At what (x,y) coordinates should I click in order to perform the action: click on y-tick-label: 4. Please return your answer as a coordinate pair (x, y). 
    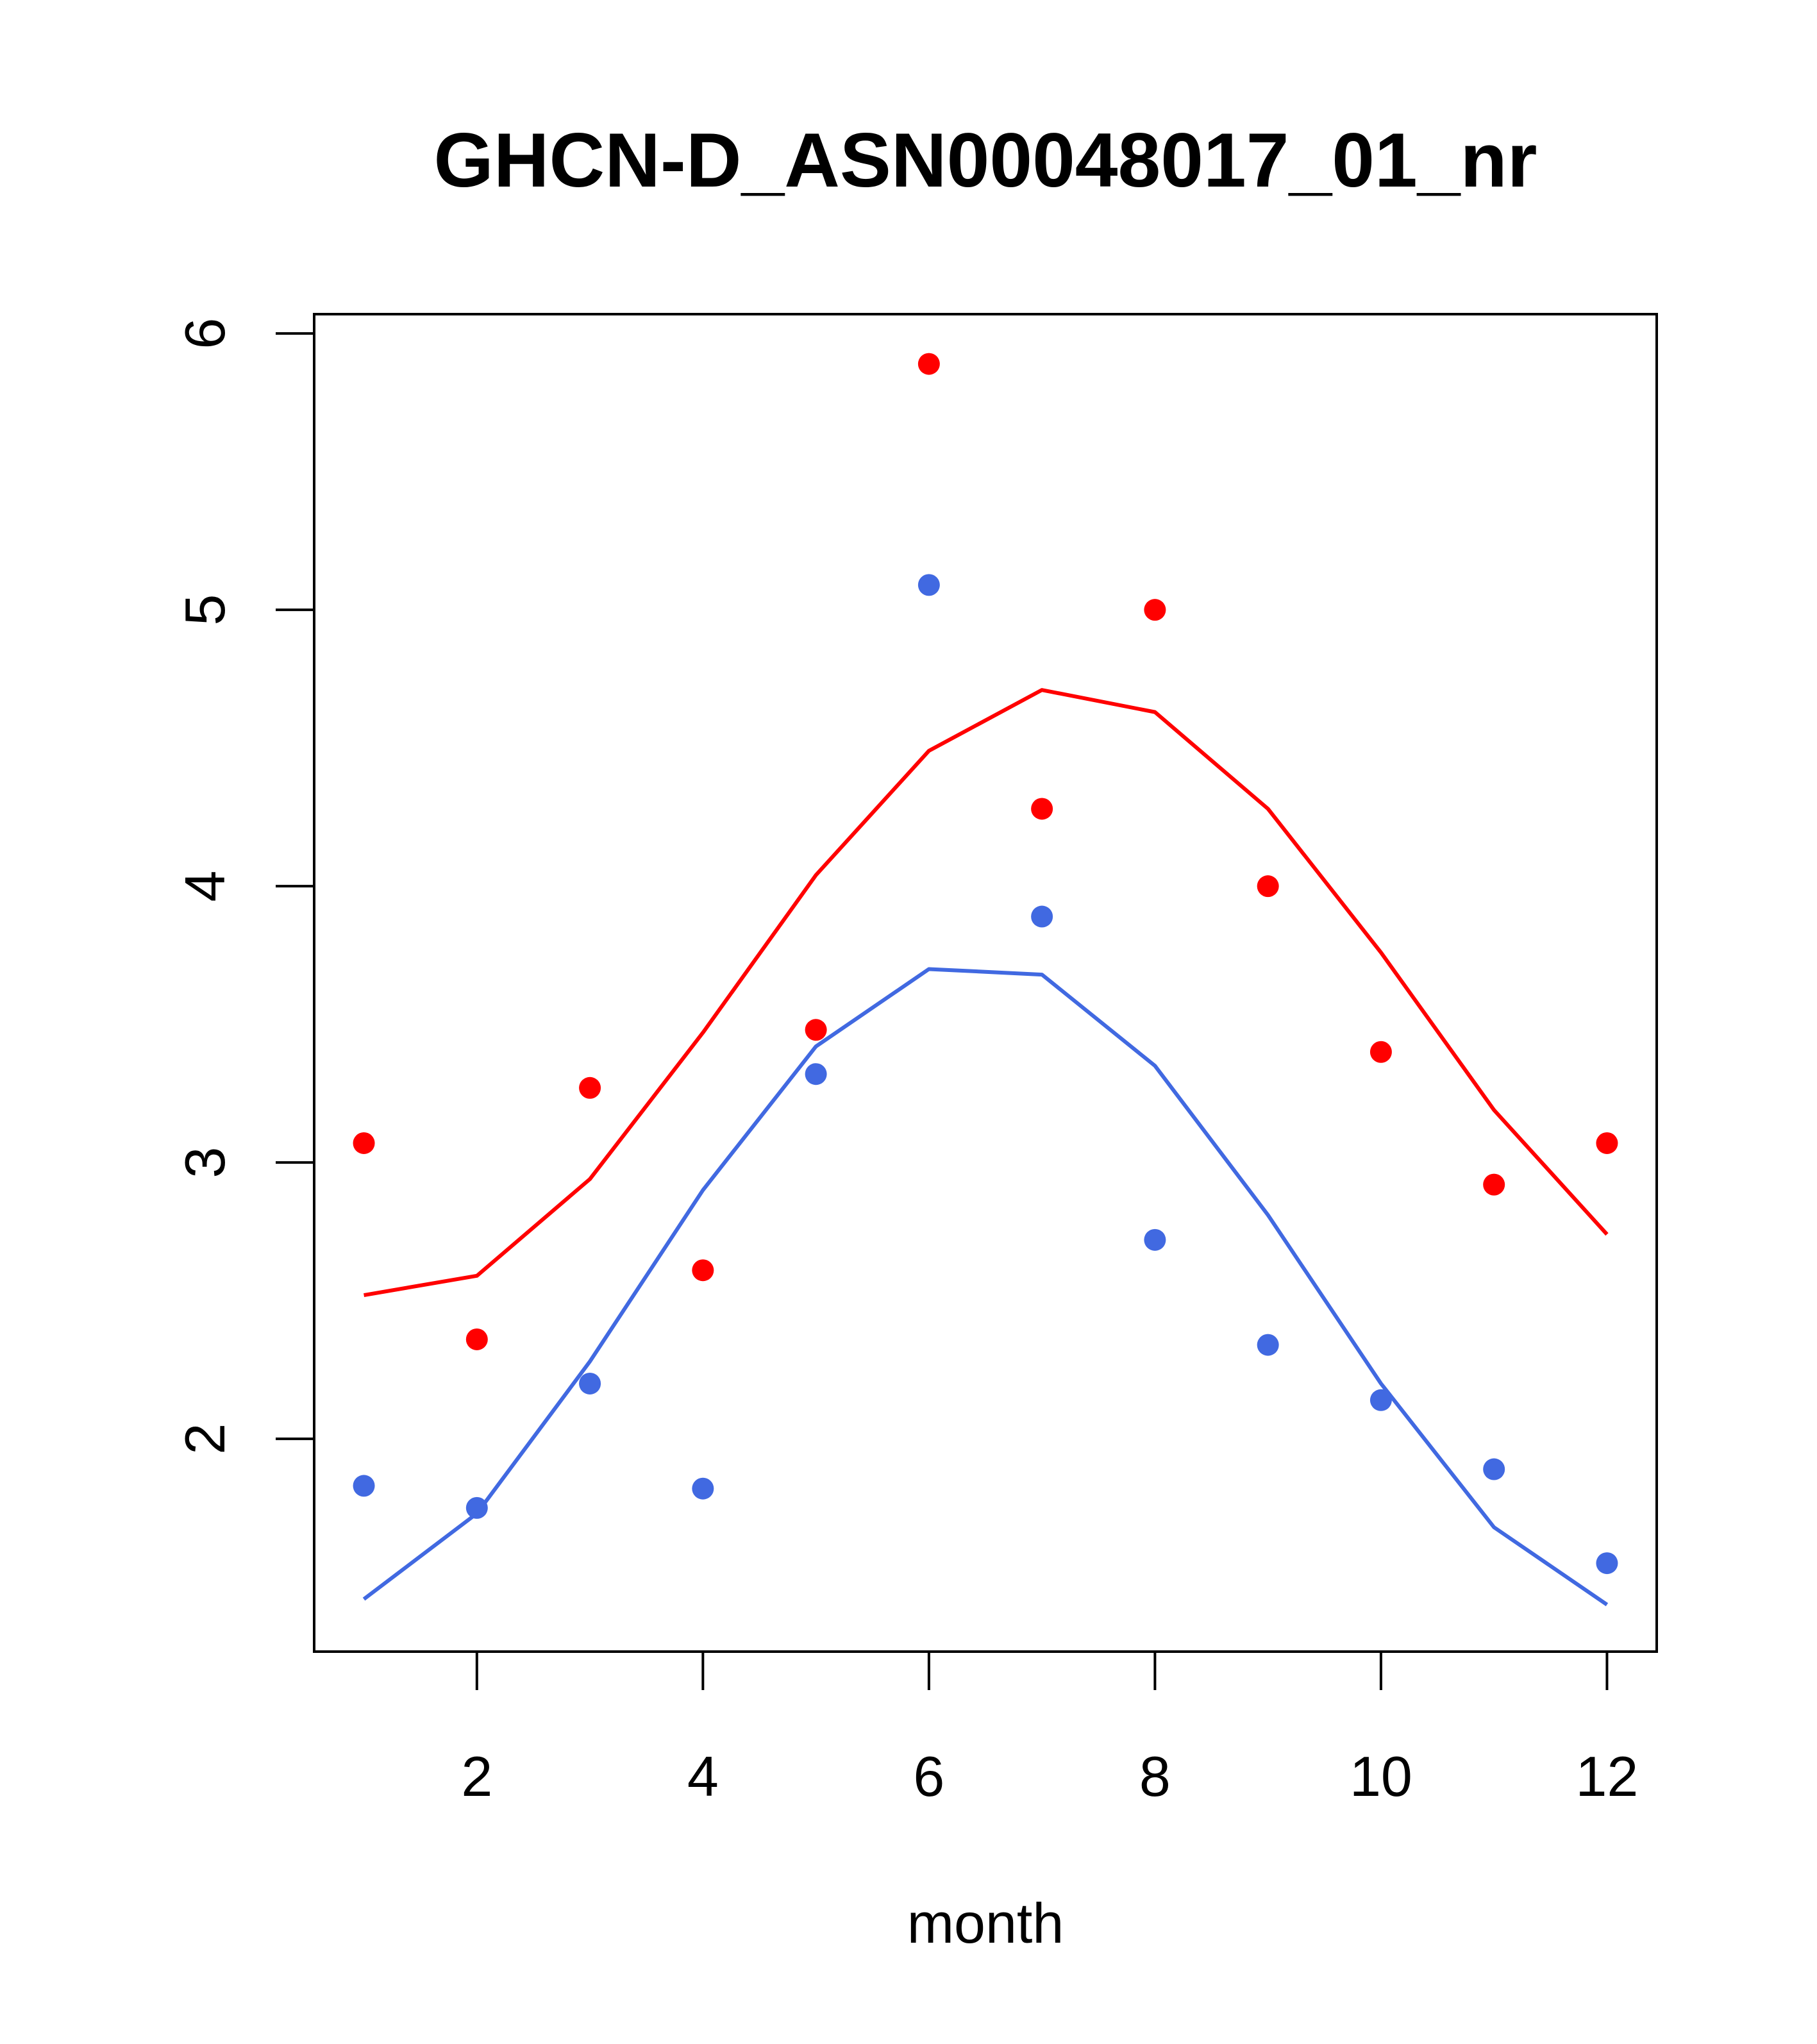
    Looking at the image, I should click on (205, 887).